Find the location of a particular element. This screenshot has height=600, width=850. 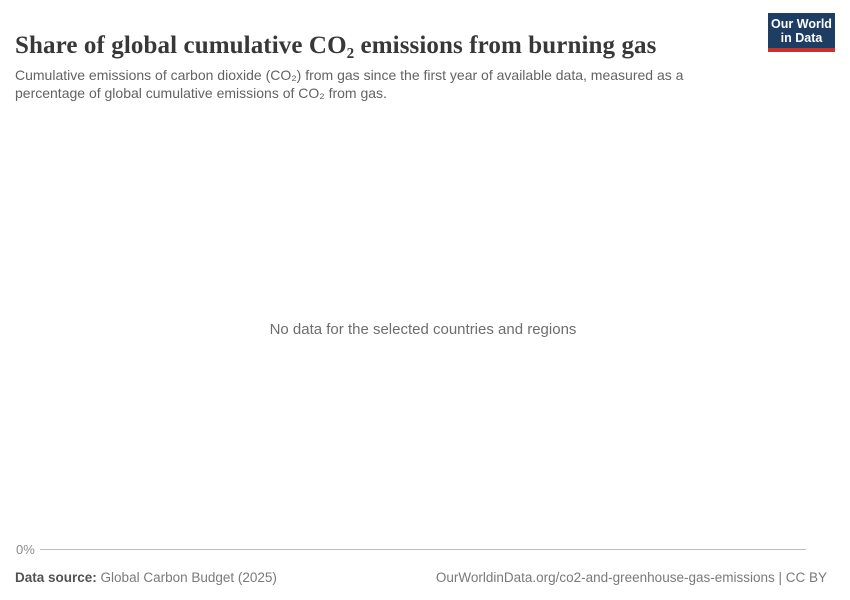

data-source-label: Data source: is located at coordinates (56, 577).